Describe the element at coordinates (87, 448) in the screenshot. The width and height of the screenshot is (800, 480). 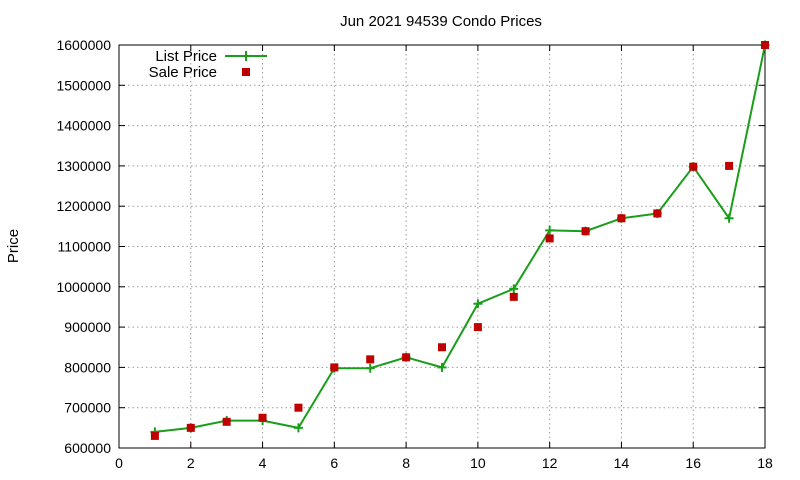
I see `y-tick-label: 600000` at that location.